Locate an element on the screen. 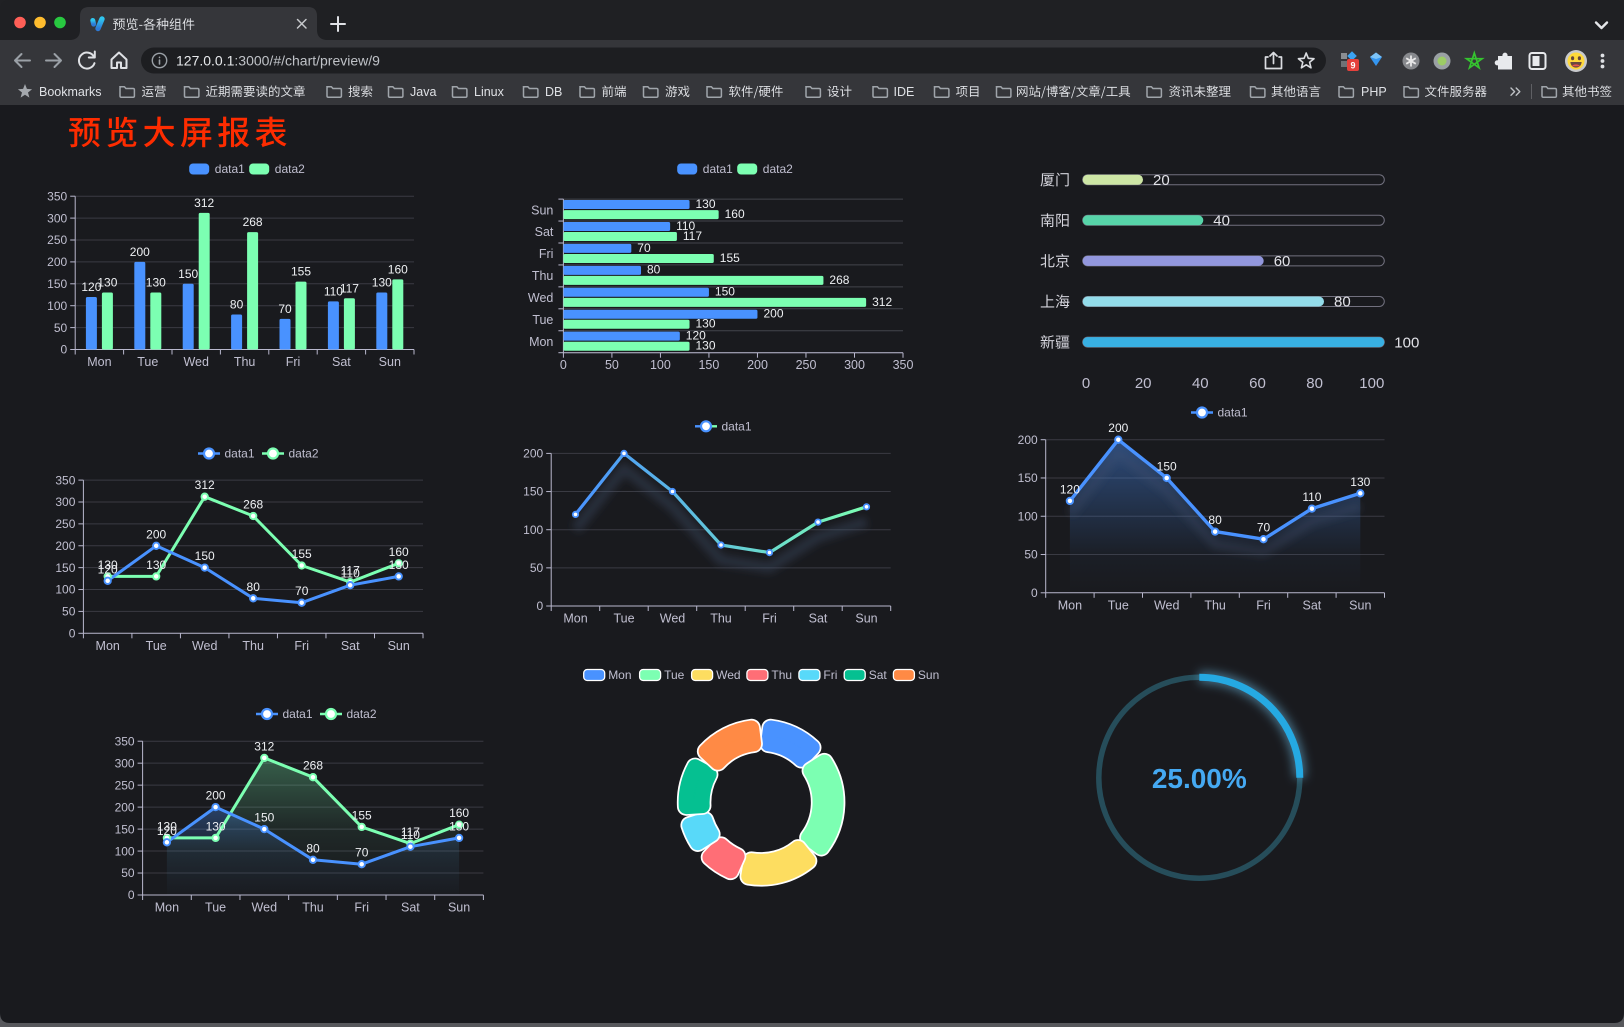  svg-text: Linux is located at coordinates (489, 92).